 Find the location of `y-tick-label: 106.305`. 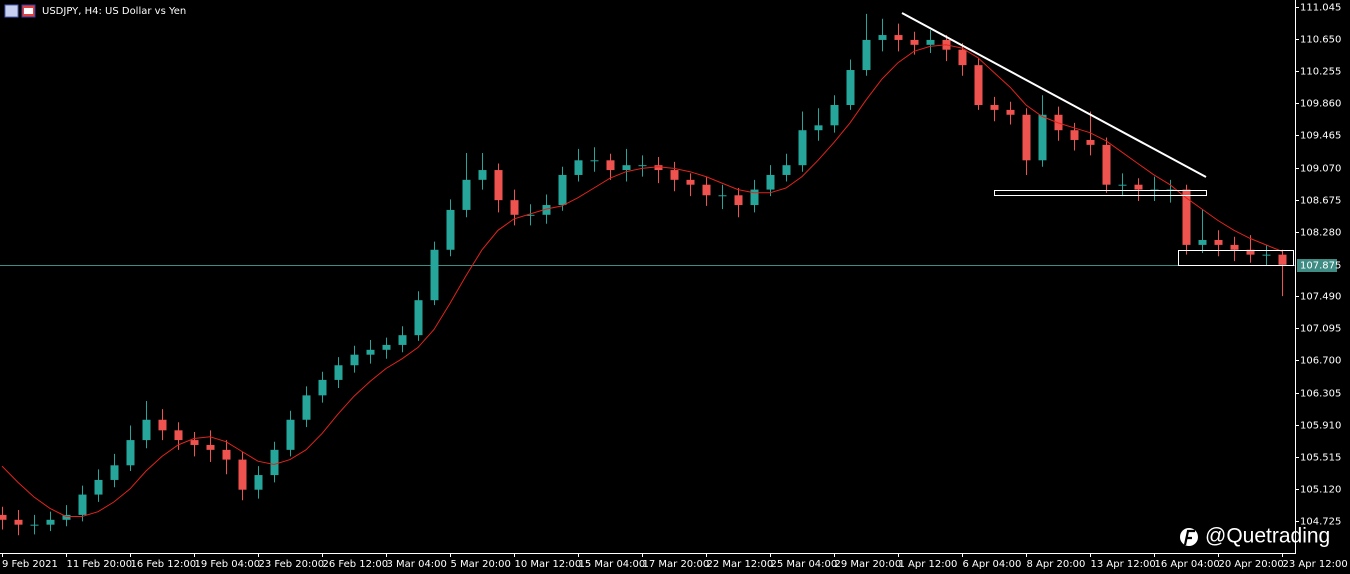

y-tick-label: 106.305 is located at coordinates (1320, 394).